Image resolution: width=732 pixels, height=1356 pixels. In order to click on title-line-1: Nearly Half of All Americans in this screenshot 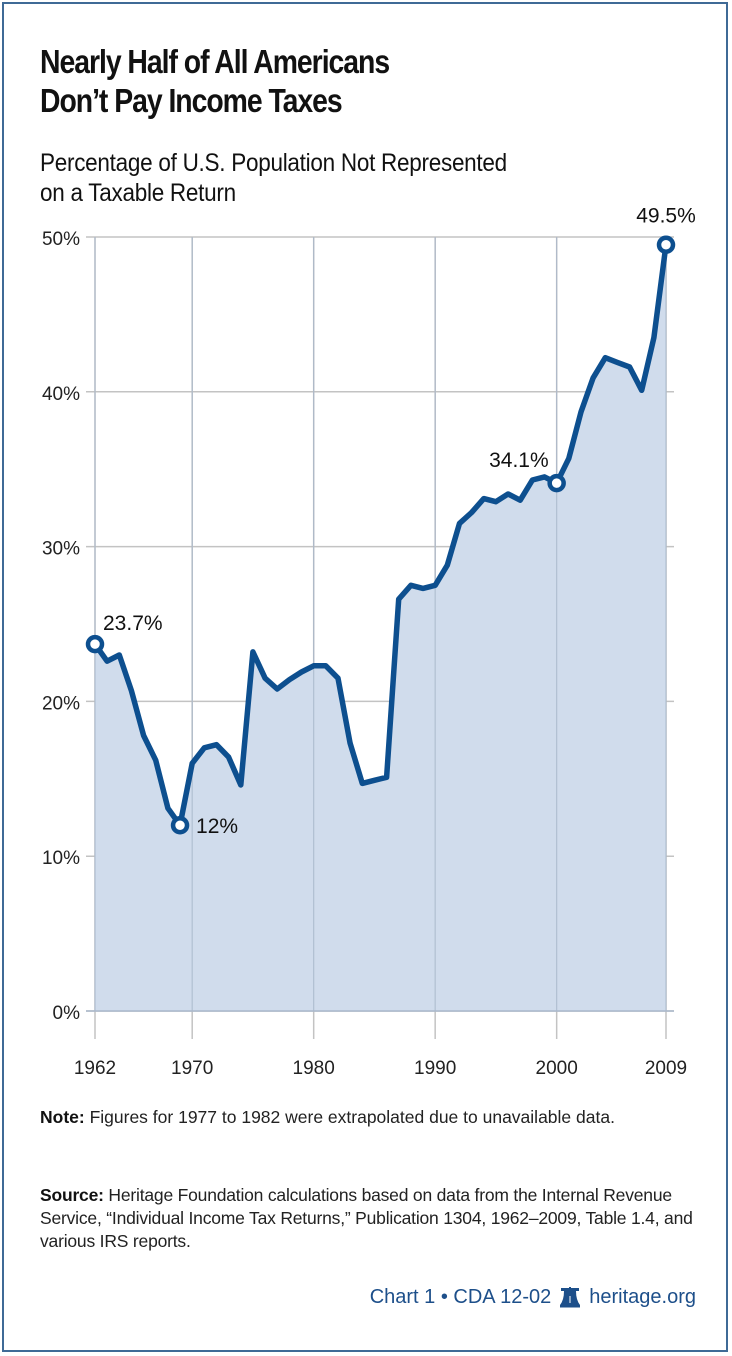, I will do `click(215, 61)`.